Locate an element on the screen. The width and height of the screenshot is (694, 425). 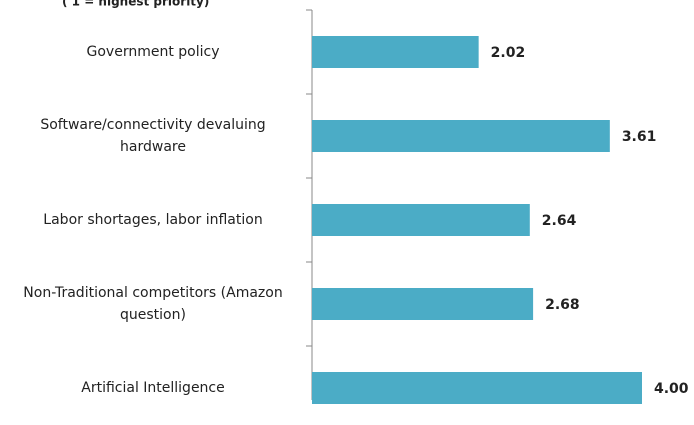
y-tick-label: Government policy is located at coordinates (153, 52).